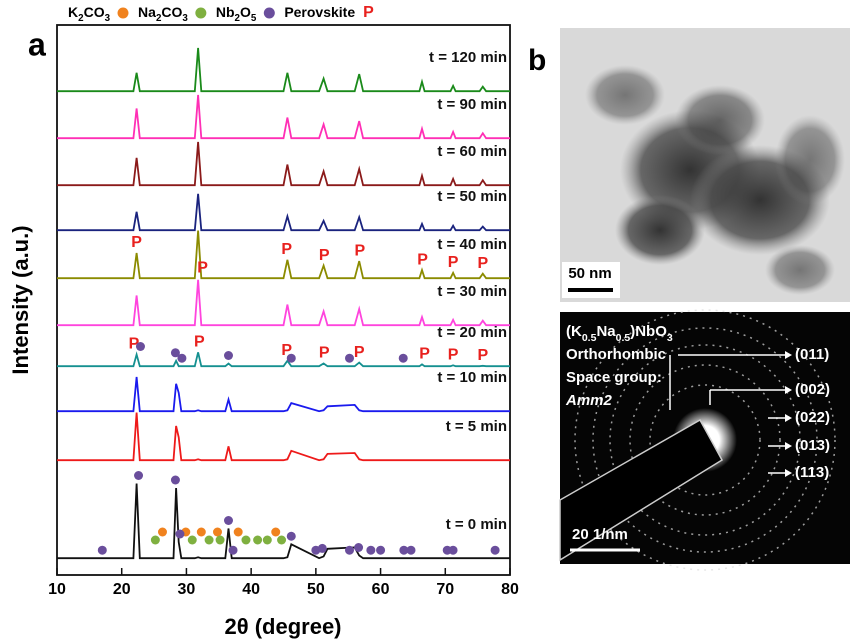  What do you see at coordinates (187, 589) in the screenshot?
I see `x-tick-label: 30` at bounding box center [187, 589].